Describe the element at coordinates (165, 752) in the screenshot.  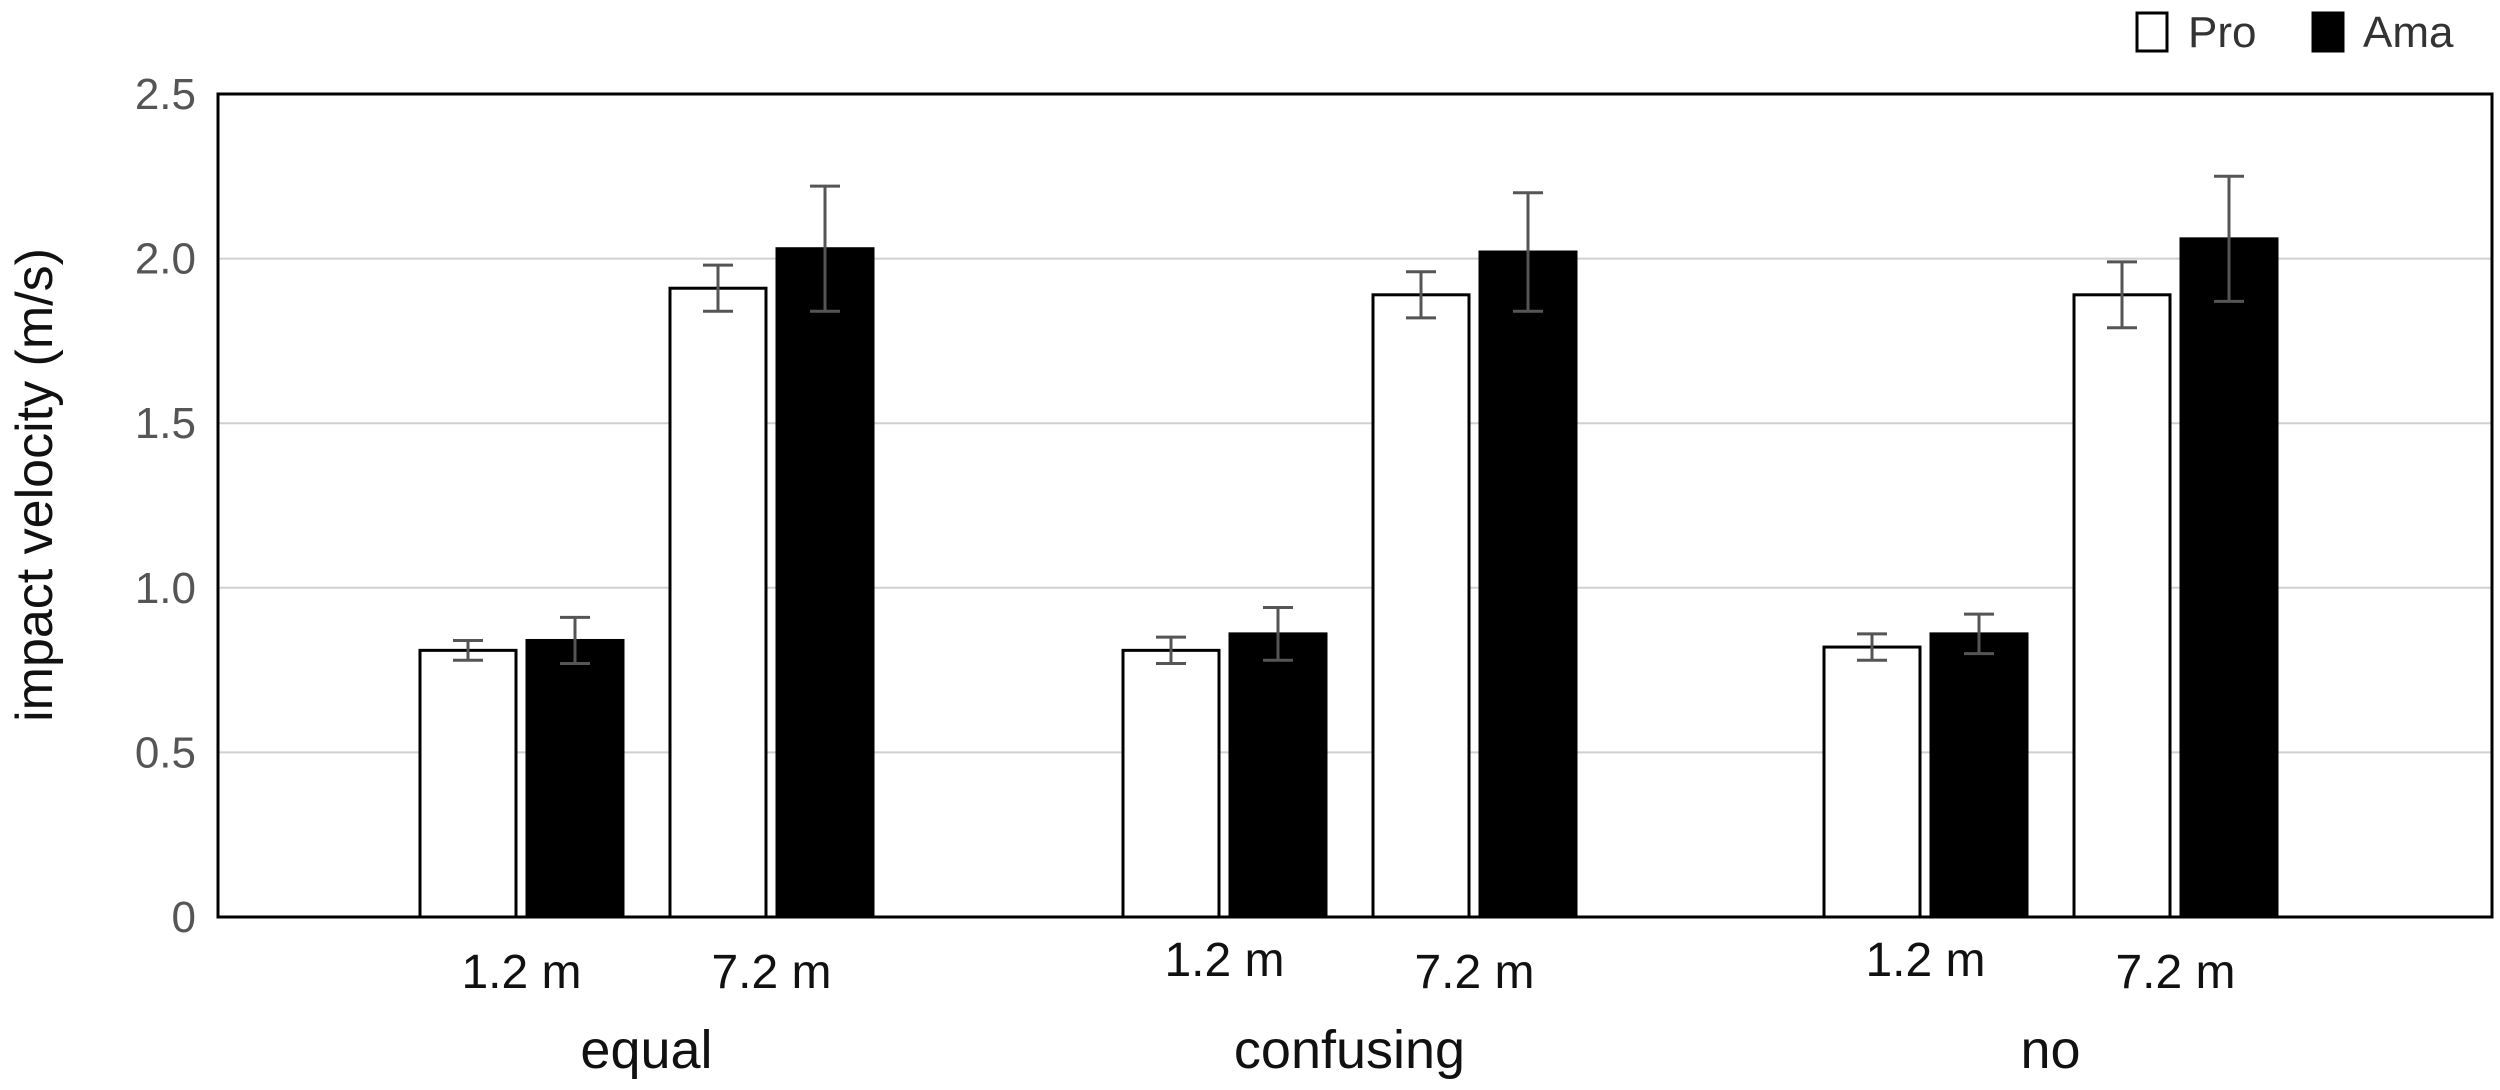
I see `y-tick-label: 0.5` at that location.